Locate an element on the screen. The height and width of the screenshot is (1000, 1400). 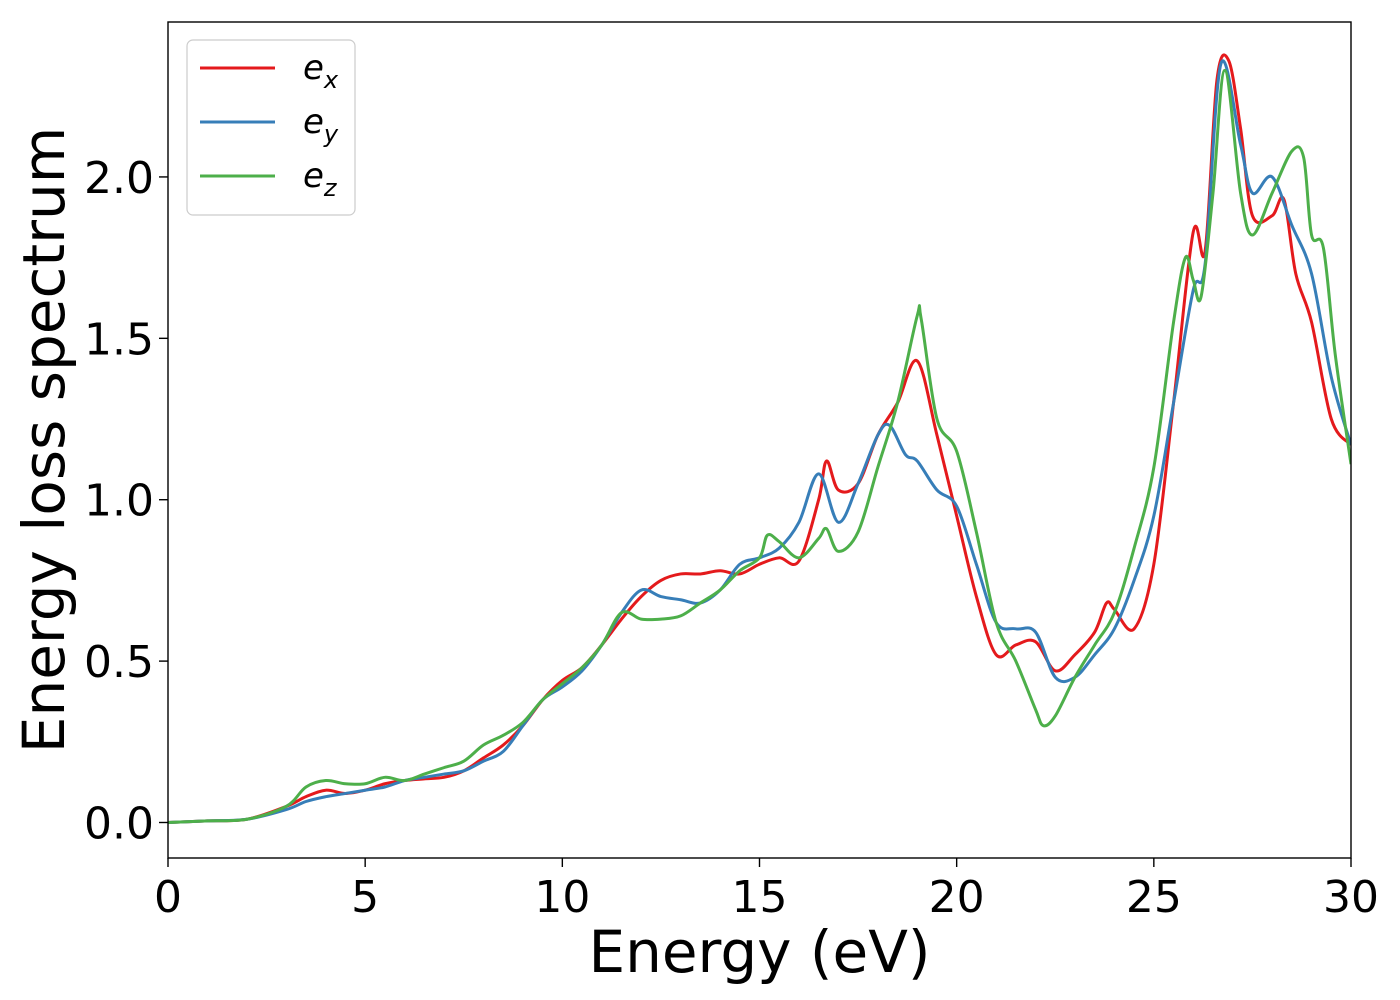
legend-label-x: ex is located at coordinates (321, 71).